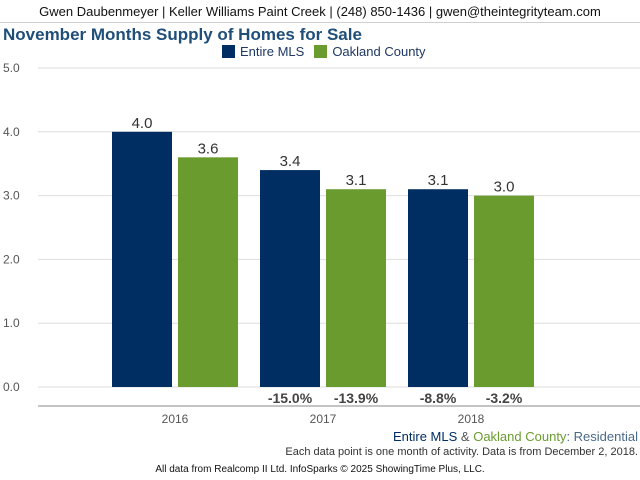 The height and width of the screenshot is (480, 640). I want to click on footer-amp: &, so click(465, 436).